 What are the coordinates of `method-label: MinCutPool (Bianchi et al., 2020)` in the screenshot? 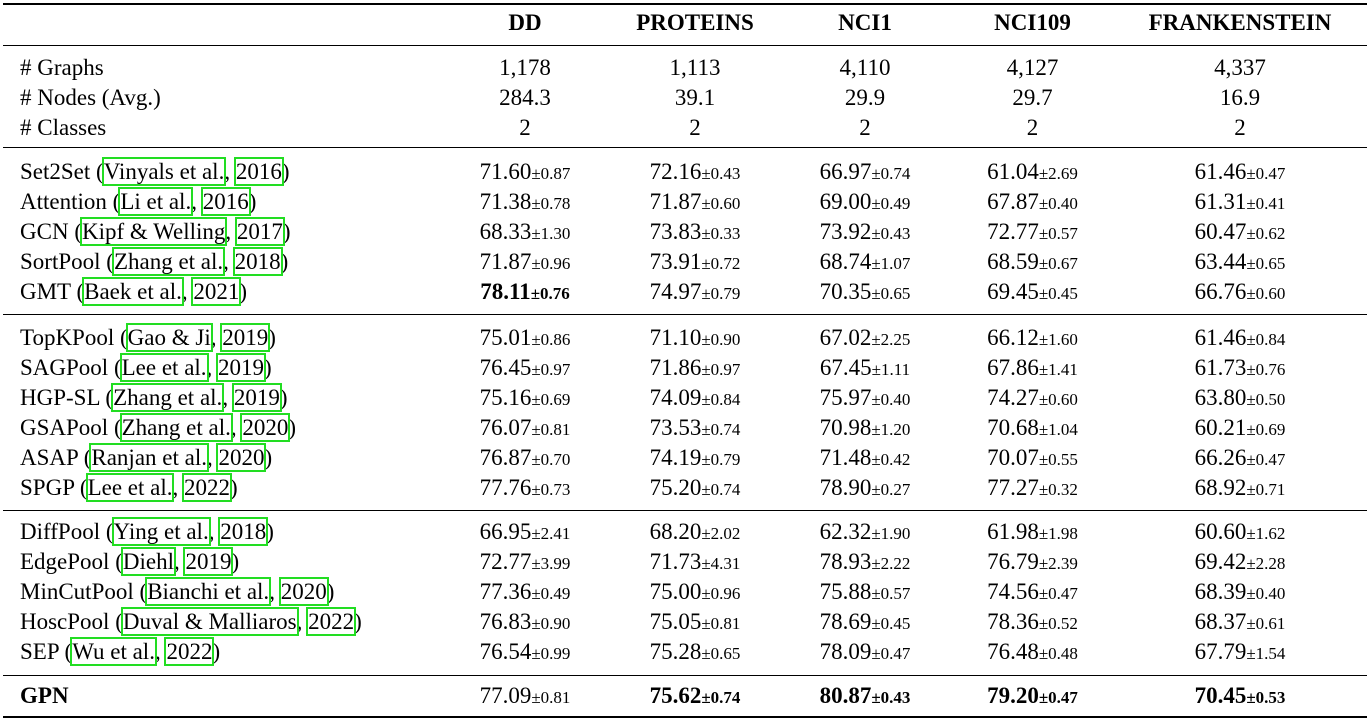 It's located at (177, 591).